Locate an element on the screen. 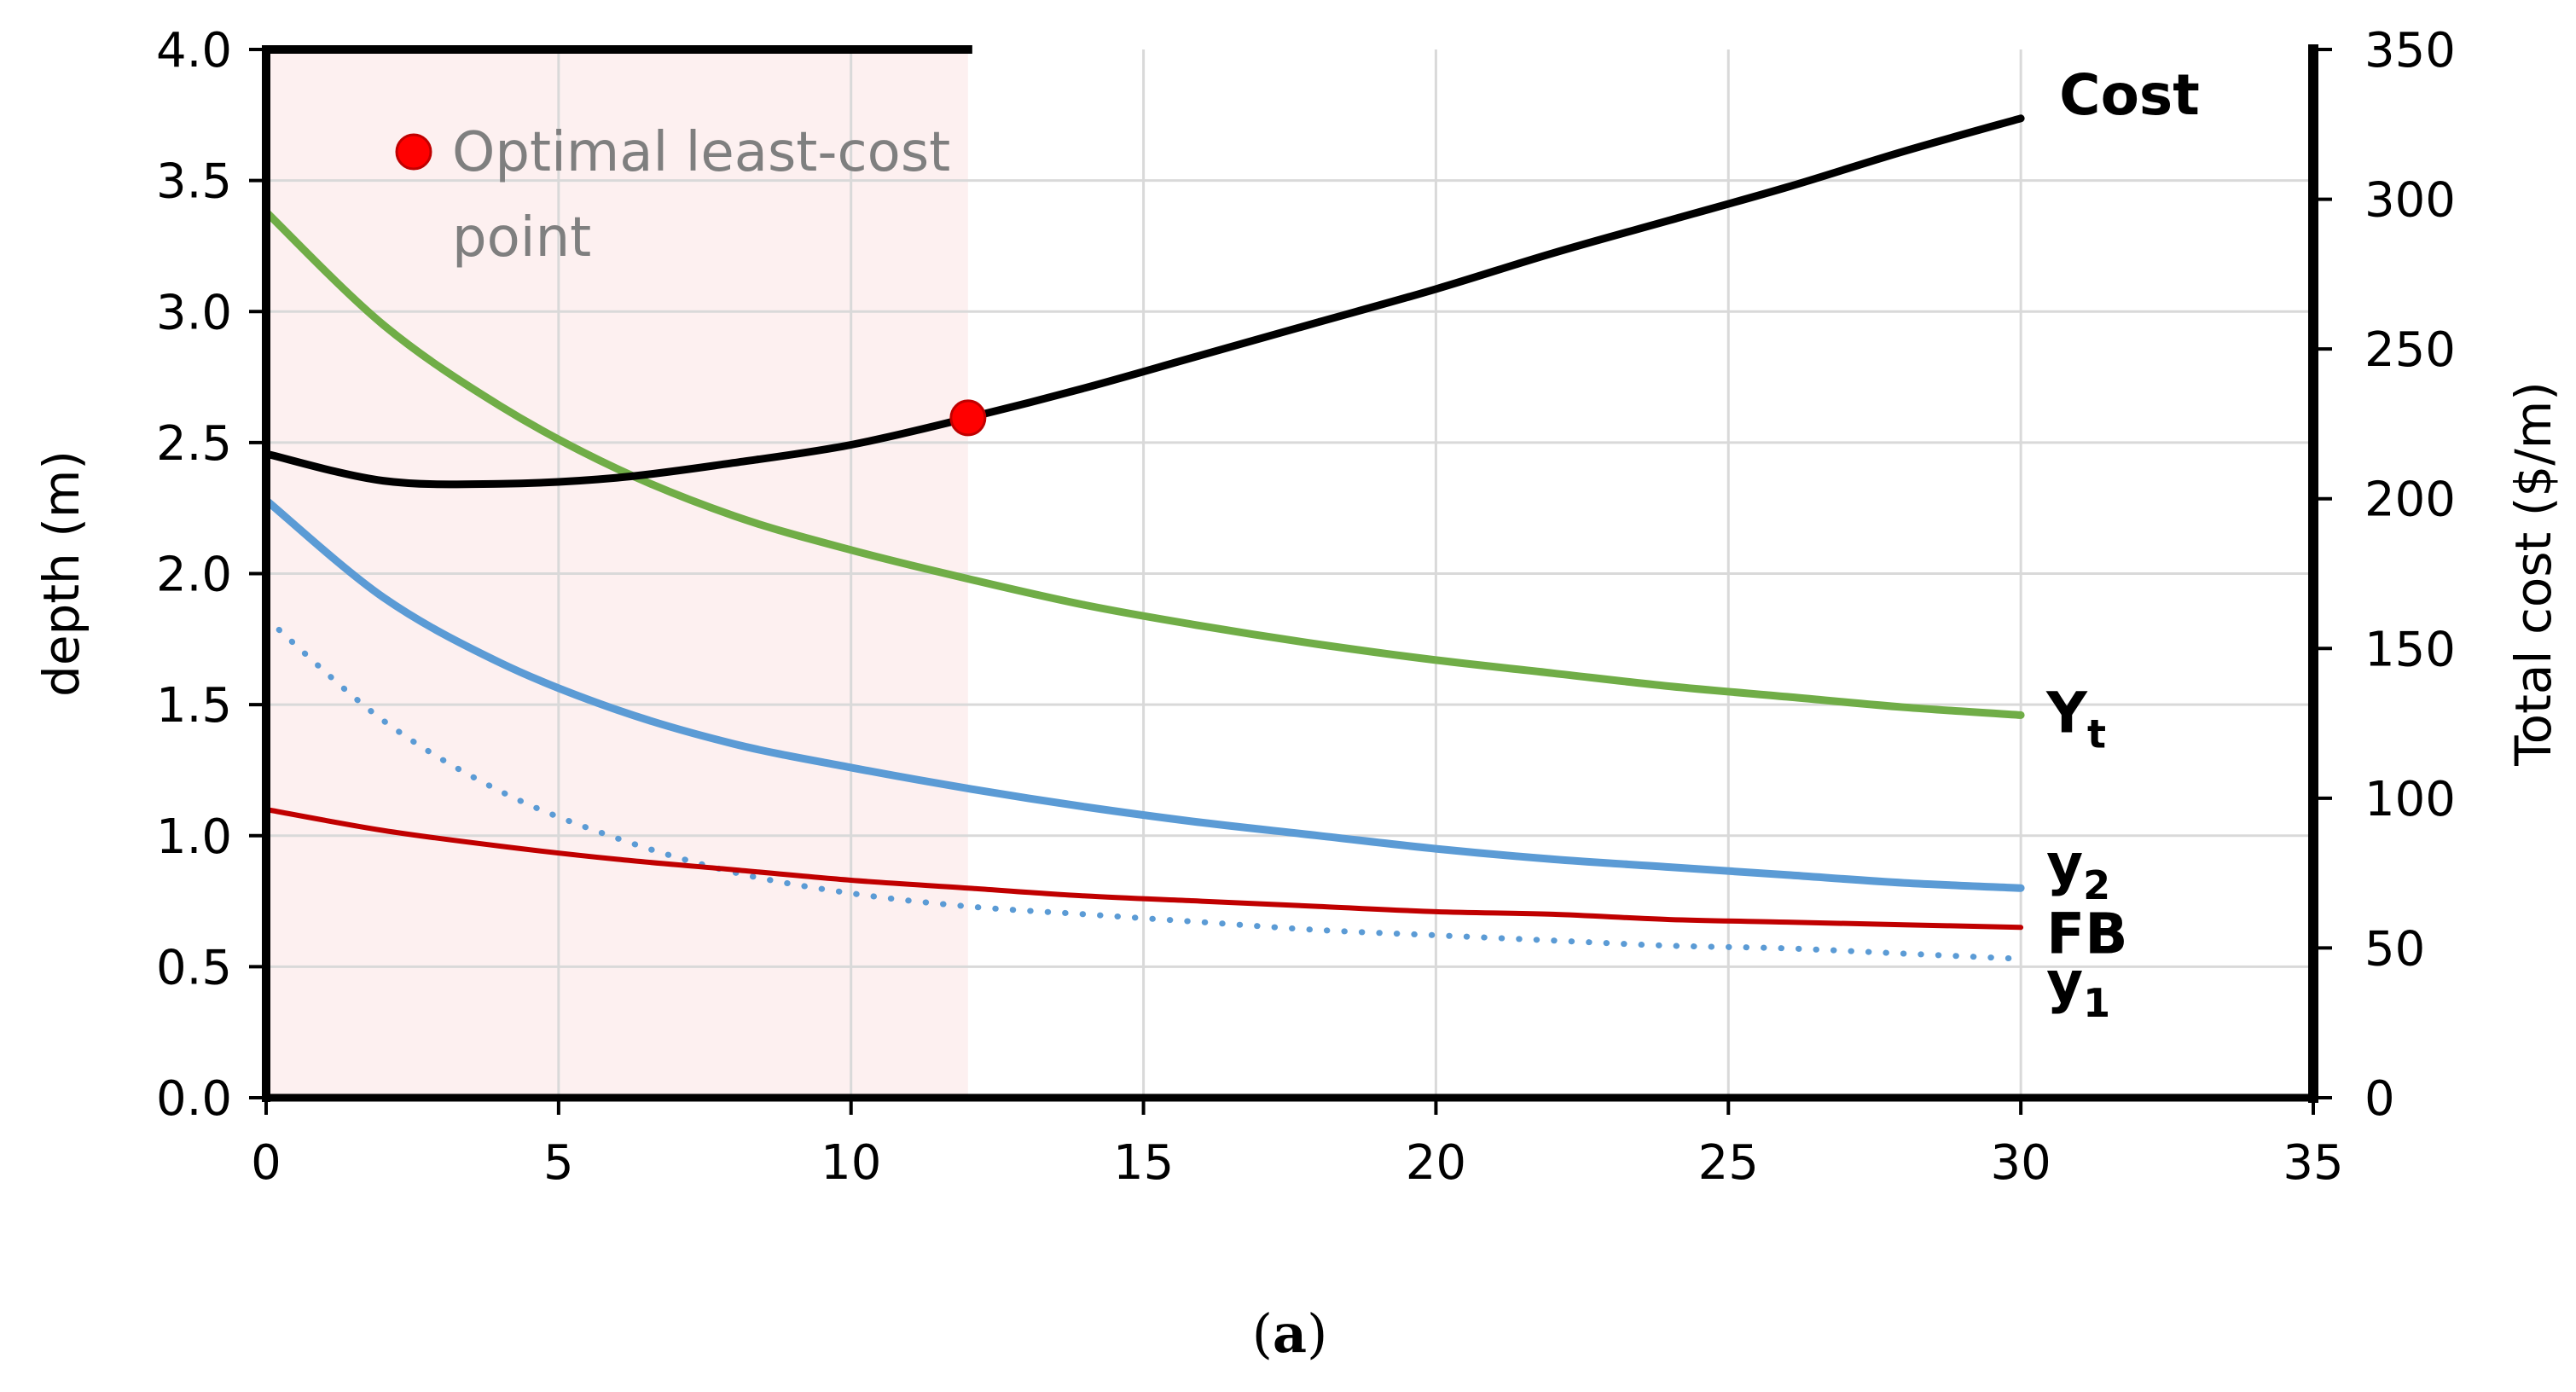  figure-caption: (a) is located at coordinates (1290, 1333).